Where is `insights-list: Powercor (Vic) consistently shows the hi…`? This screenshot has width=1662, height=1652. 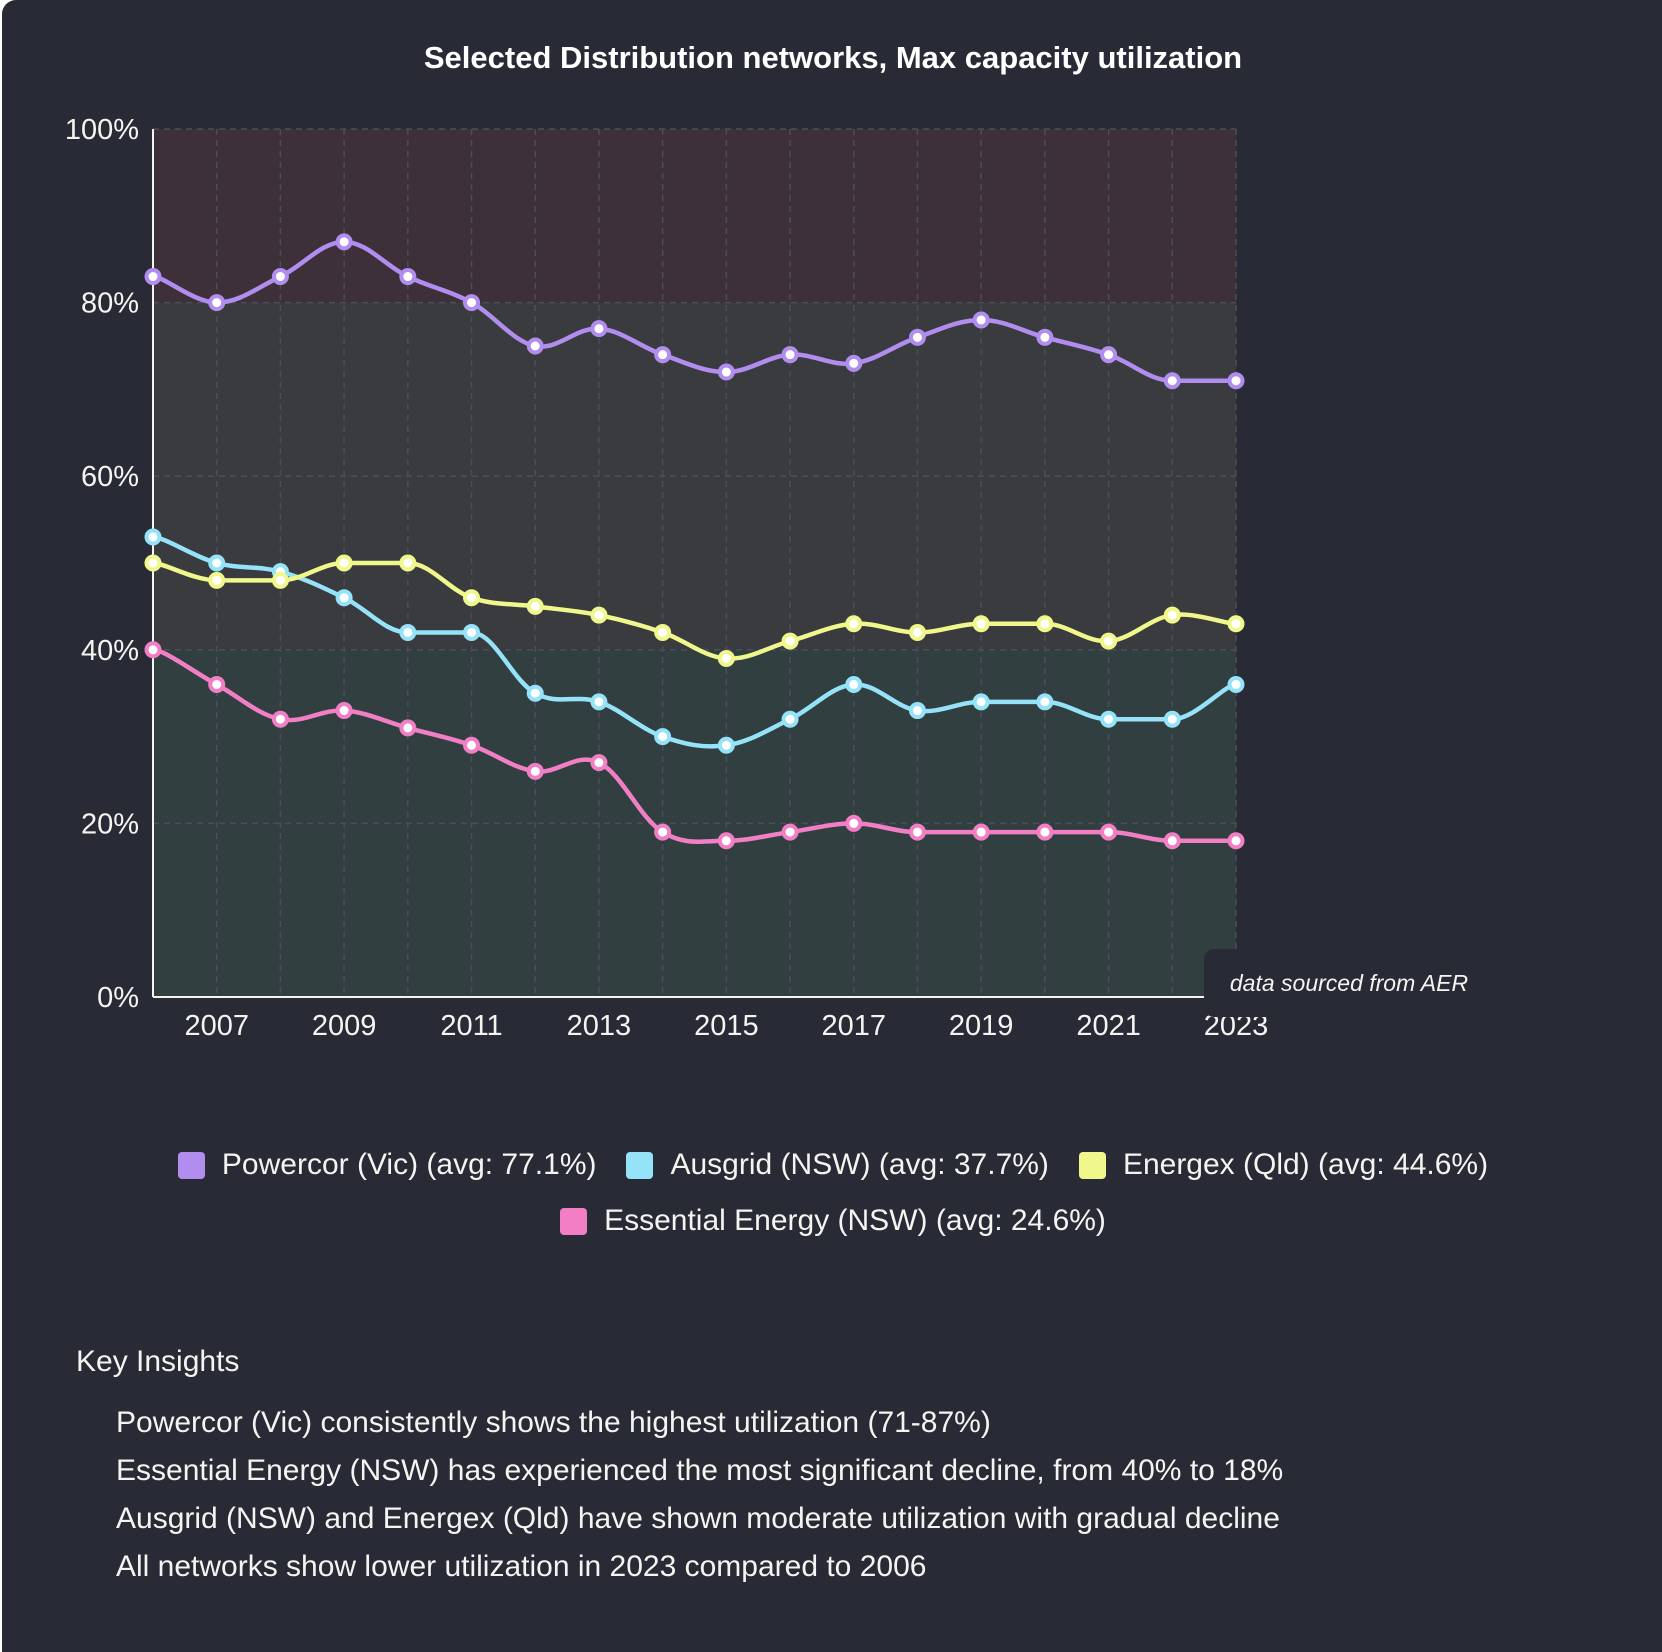
insights-list: Powercor (Vic) consistently shows the hi… is located at coordinates (679, 1495).